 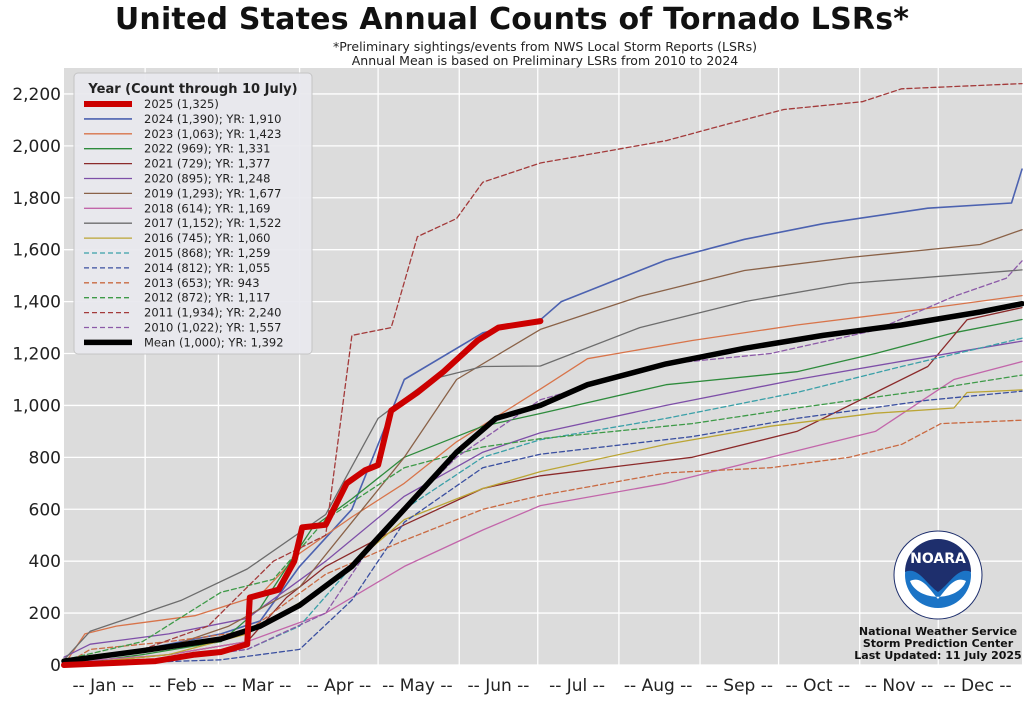 I want to click on logo-text: NOARA, so click(x=938, y=559).